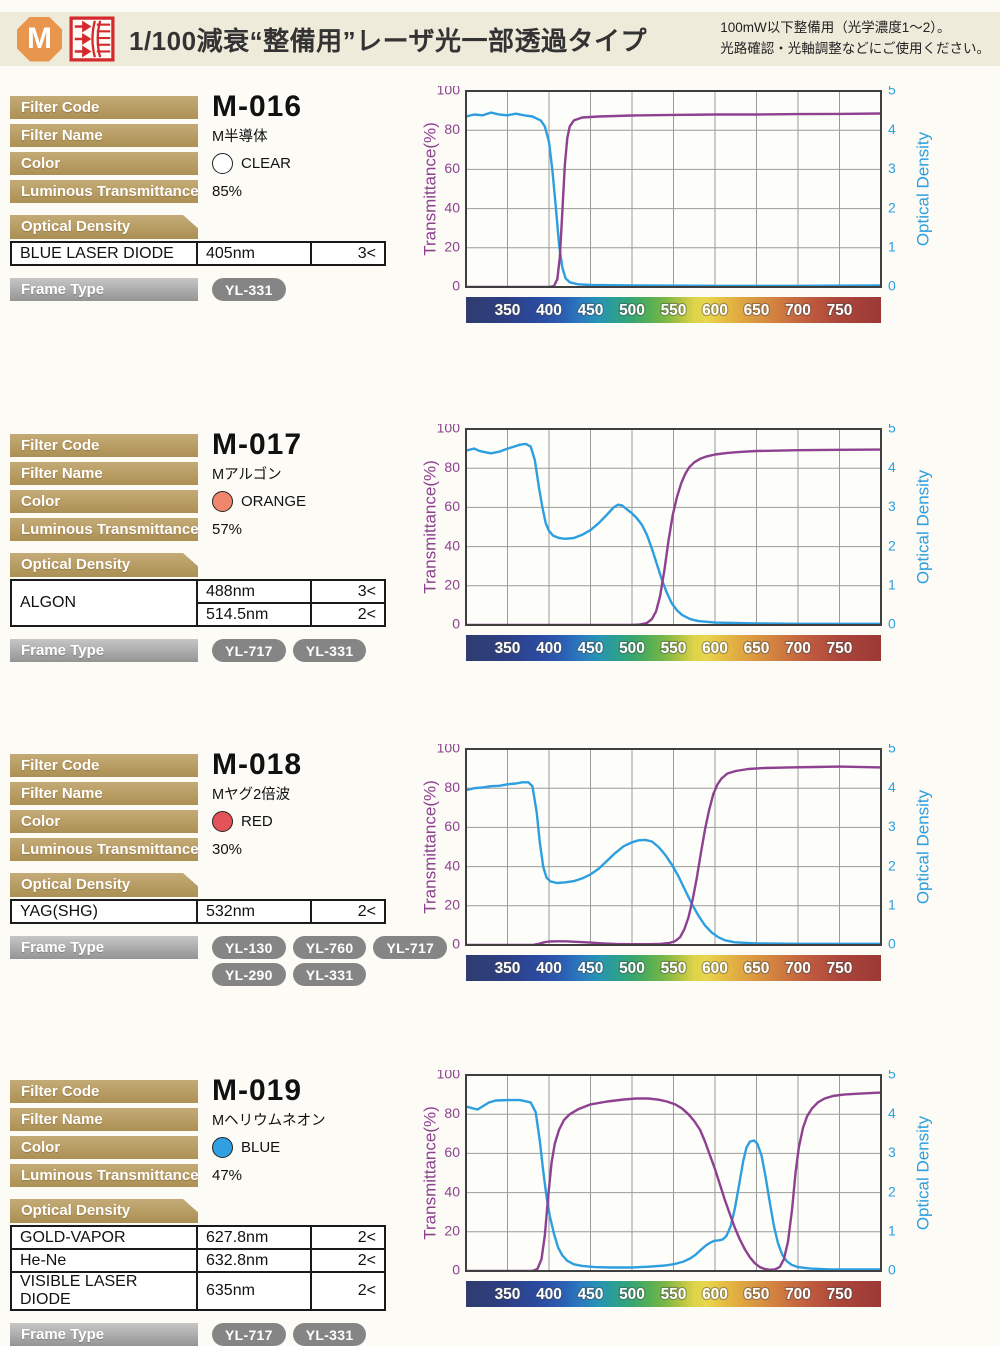 The width and height of the screenshot is (1000, 1346). What do you see at coordinates (198, 911) in the screenshot?
I see `optical-density-row: YAG(SHG) 532nm 2<` at bounding box center [198, 911].